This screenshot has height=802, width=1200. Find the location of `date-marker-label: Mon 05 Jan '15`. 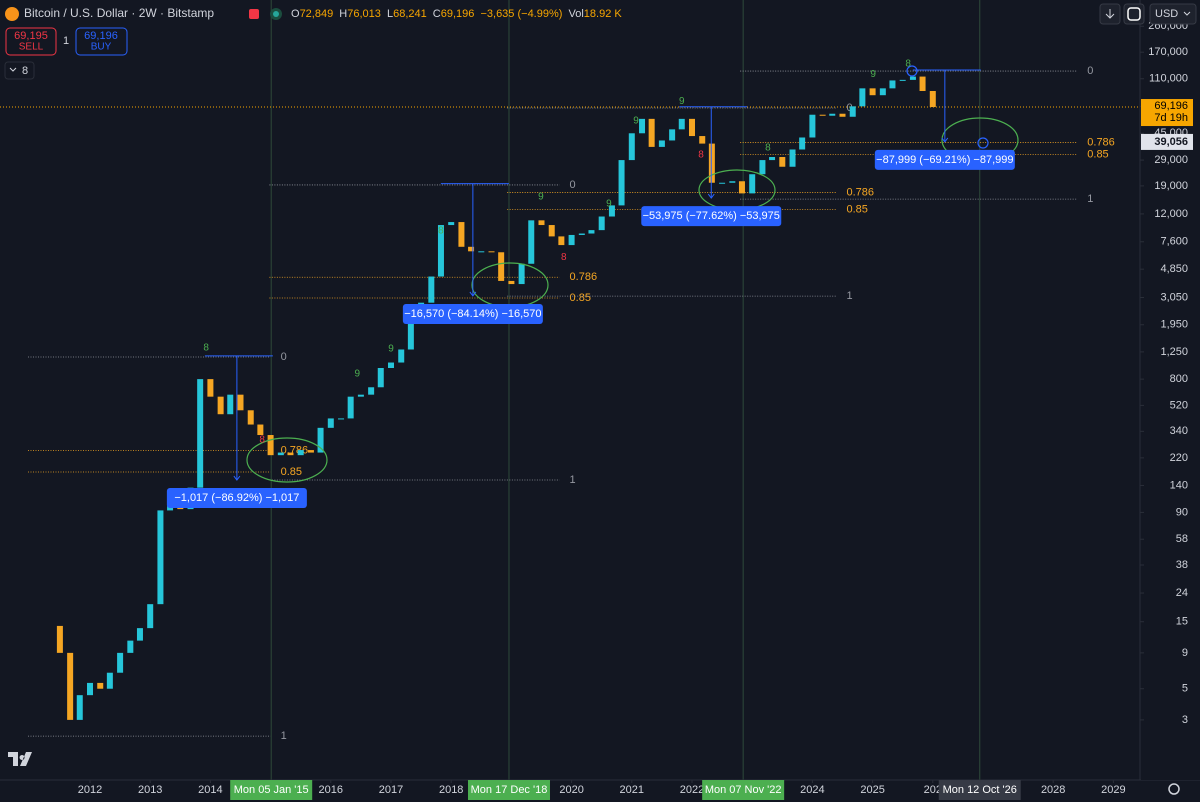

date-marker-label: Mon 05 Jan '15 is located at coordinates (271, 790).